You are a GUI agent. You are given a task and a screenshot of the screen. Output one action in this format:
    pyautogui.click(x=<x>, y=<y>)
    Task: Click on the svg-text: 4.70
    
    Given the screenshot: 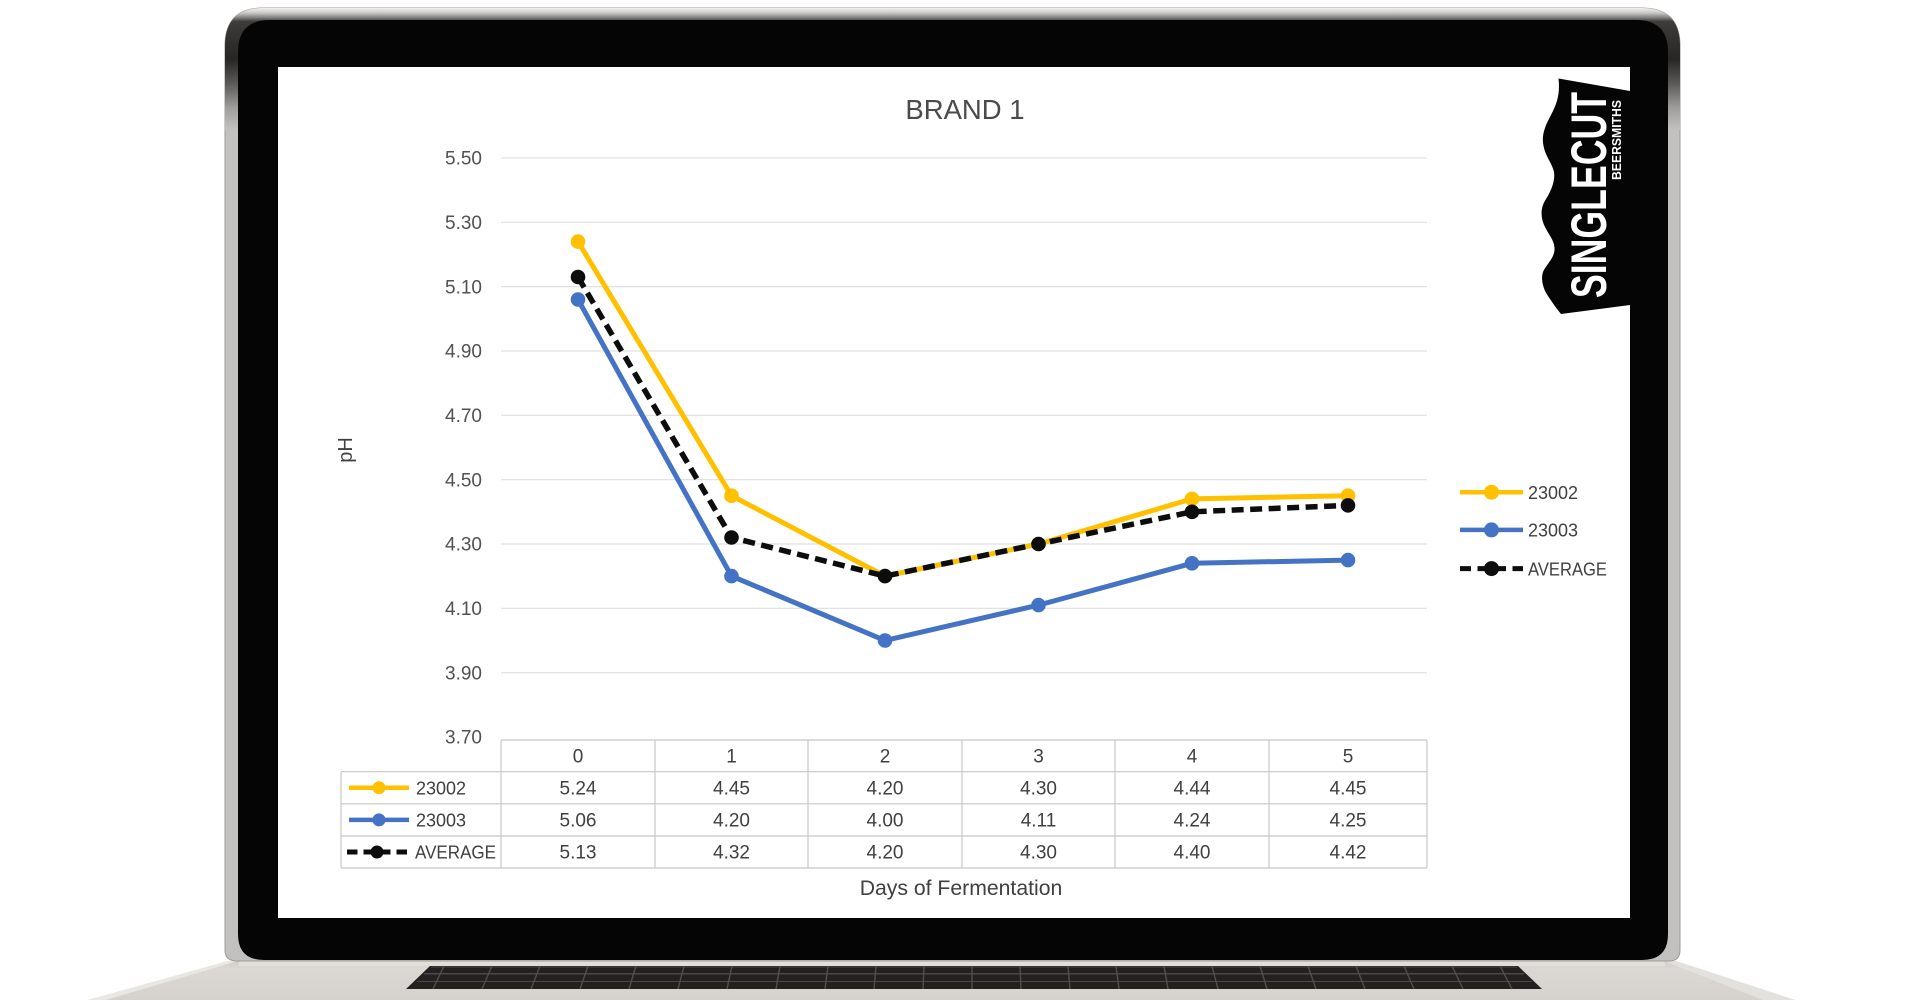 What is the action you would take?
    pyautogui.click(x=463, y=416)
    